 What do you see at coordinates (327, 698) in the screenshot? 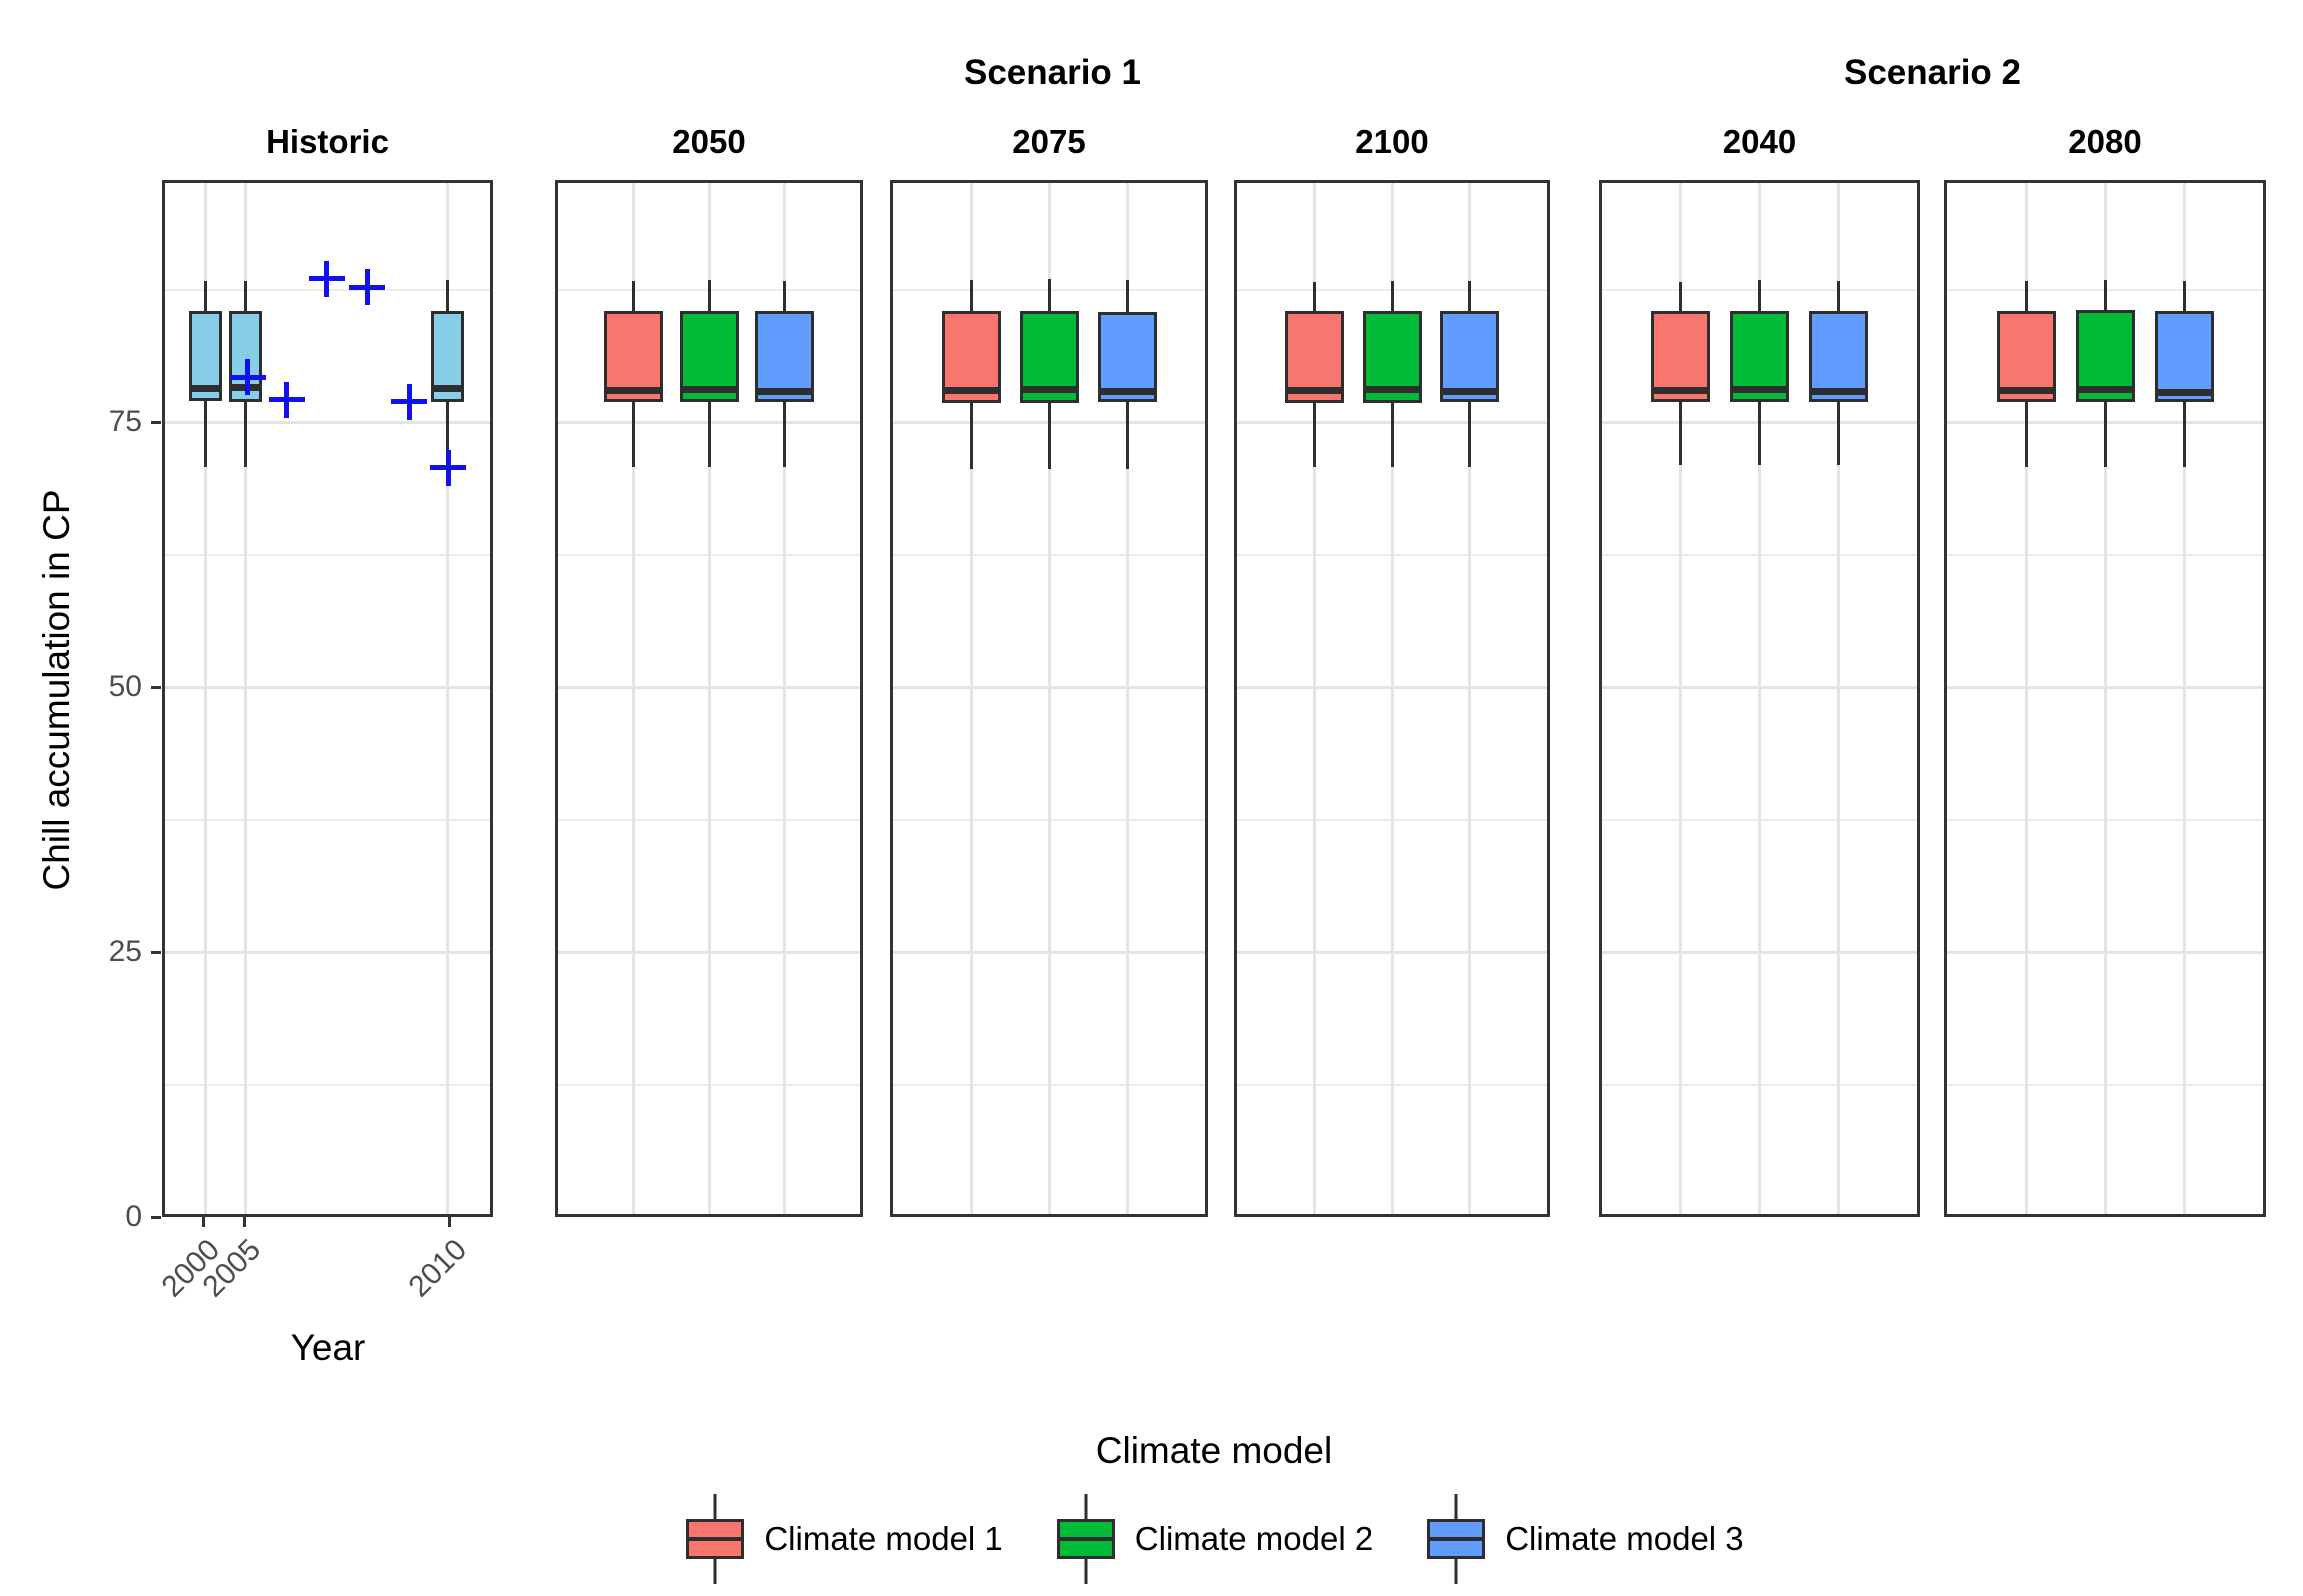
I see `panel-historic` at bounding box center [327, 698].